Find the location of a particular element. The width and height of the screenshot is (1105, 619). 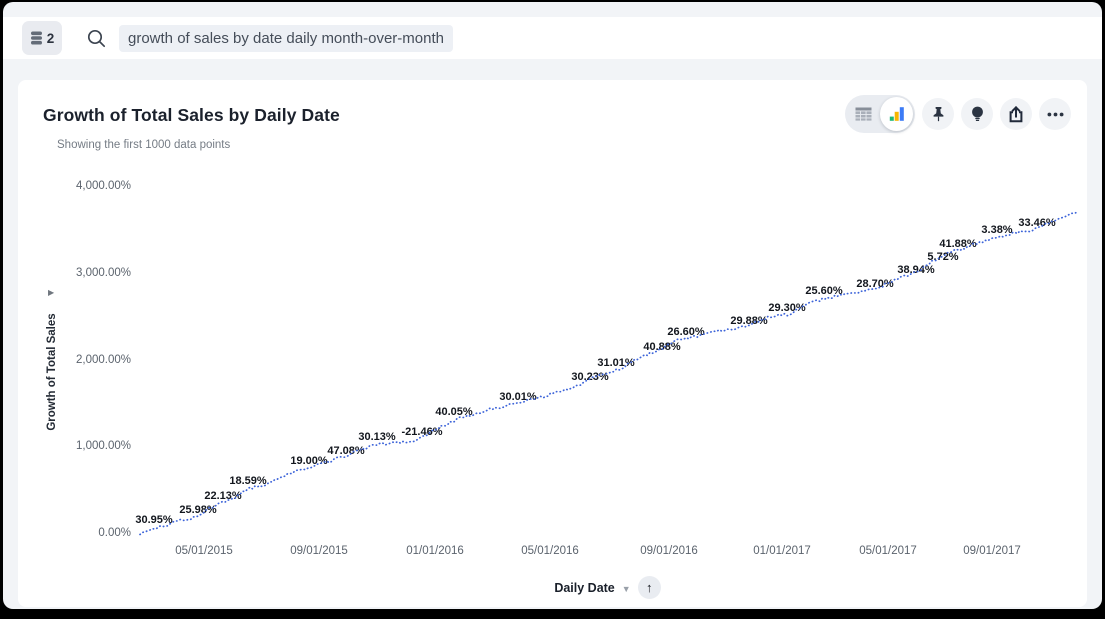

lightbulb-icon is located at coordinates (977, 114).